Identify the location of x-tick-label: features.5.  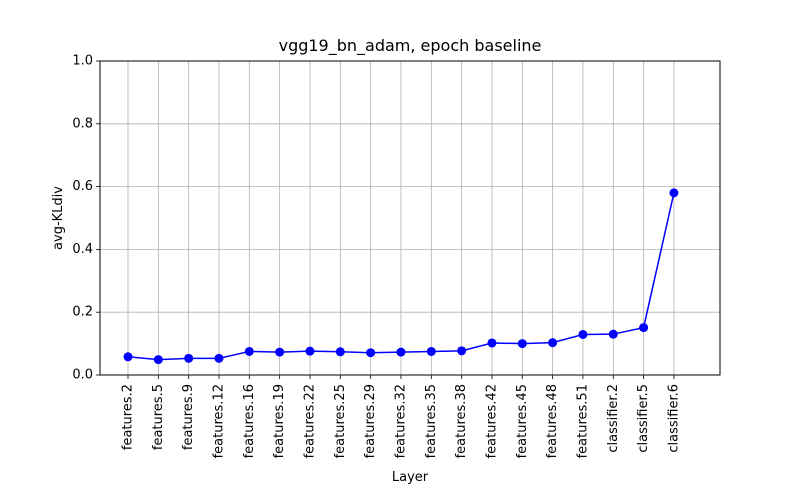
(158, 417).